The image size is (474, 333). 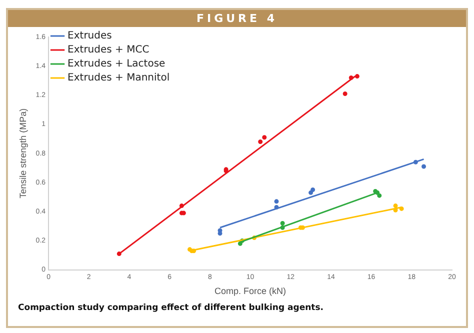 What do you see at coordinates (117, 64) in the screenshot?
I see `legend-label: Extrudes + Lactose` at bounding box center [117, 64].